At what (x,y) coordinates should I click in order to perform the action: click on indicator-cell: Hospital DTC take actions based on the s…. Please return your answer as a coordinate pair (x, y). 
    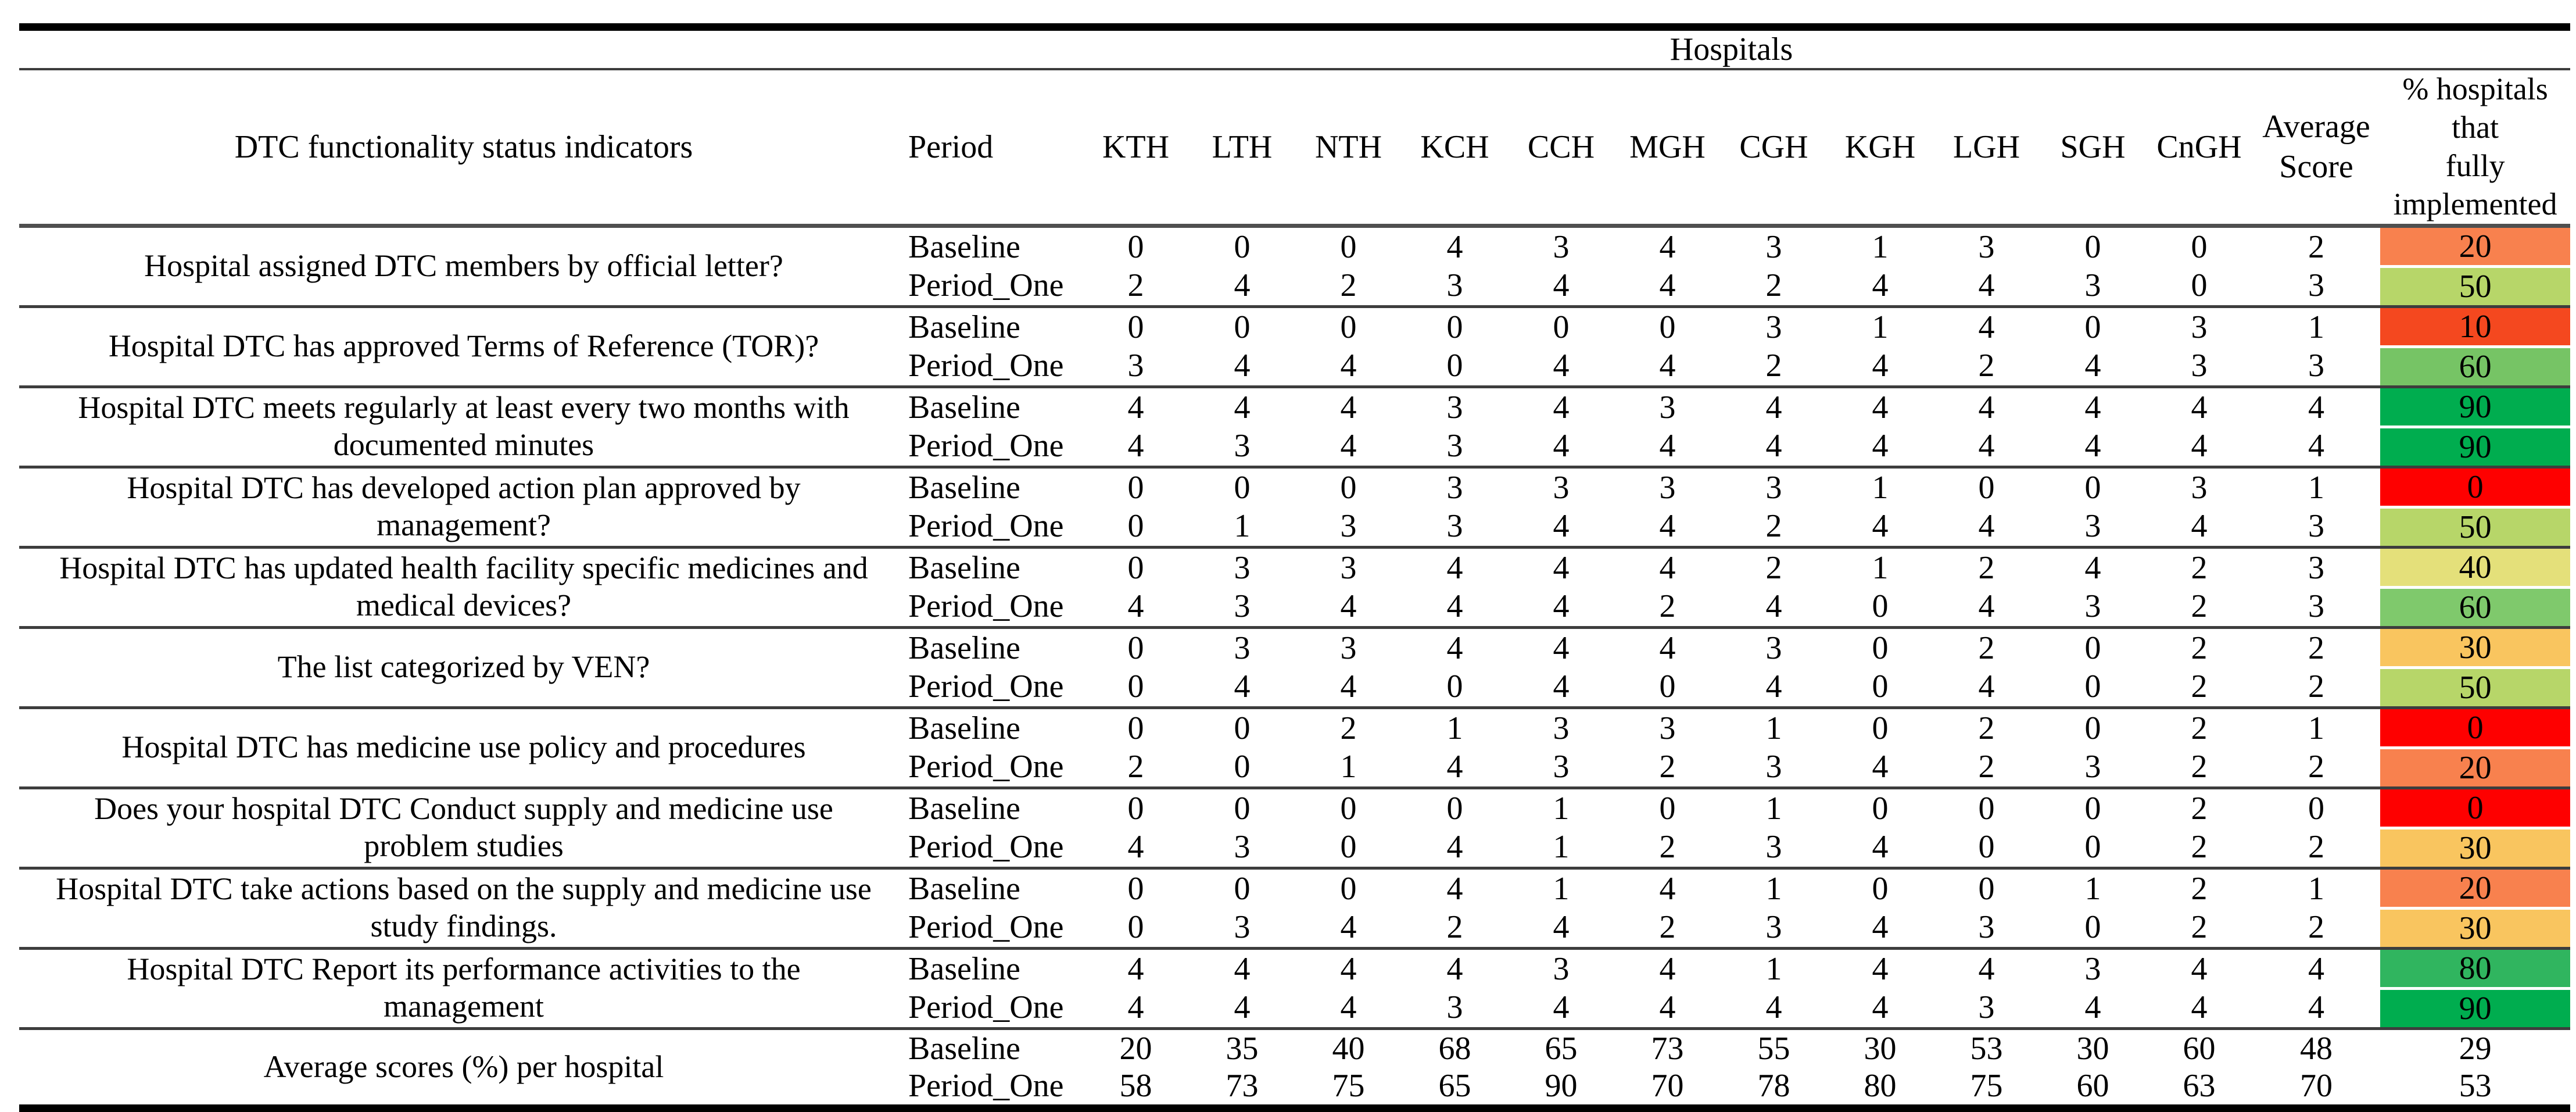
    Looking at the image, I should click on (463, 907).